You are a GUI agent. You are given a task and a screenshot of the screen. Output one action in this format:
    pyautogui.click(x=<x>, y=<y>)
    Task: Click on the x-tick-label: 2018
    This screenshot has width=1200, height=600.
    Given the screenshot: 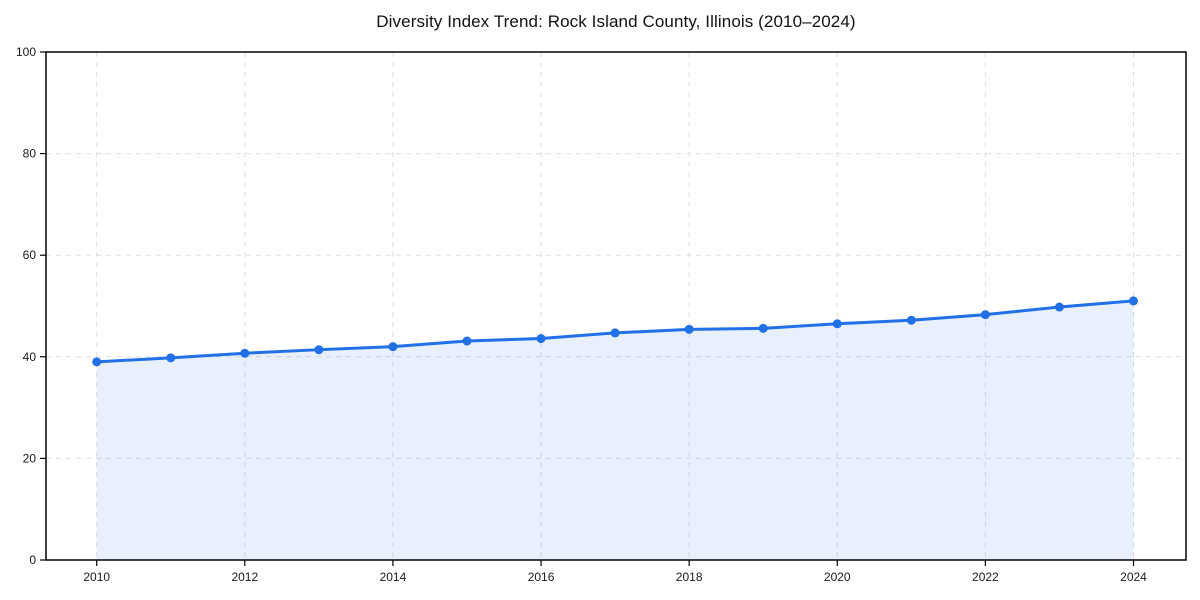 What is the action you would take?
    pyautogui.click(x=689, y=577)
    